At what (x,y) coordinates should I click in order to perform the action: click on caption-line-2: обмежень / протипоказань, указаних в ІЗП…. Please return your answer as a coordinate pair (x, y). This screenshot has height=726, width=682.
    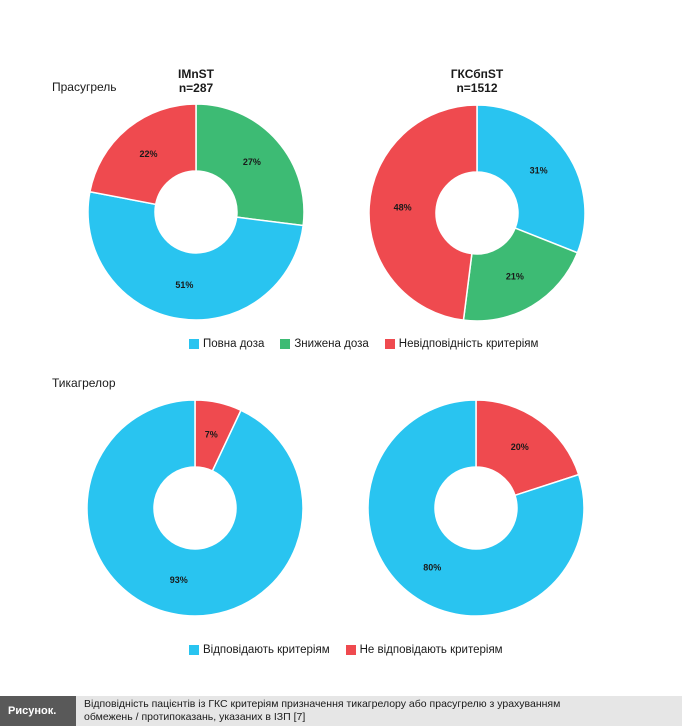
    Looking at the image, I should click on (195, 717).